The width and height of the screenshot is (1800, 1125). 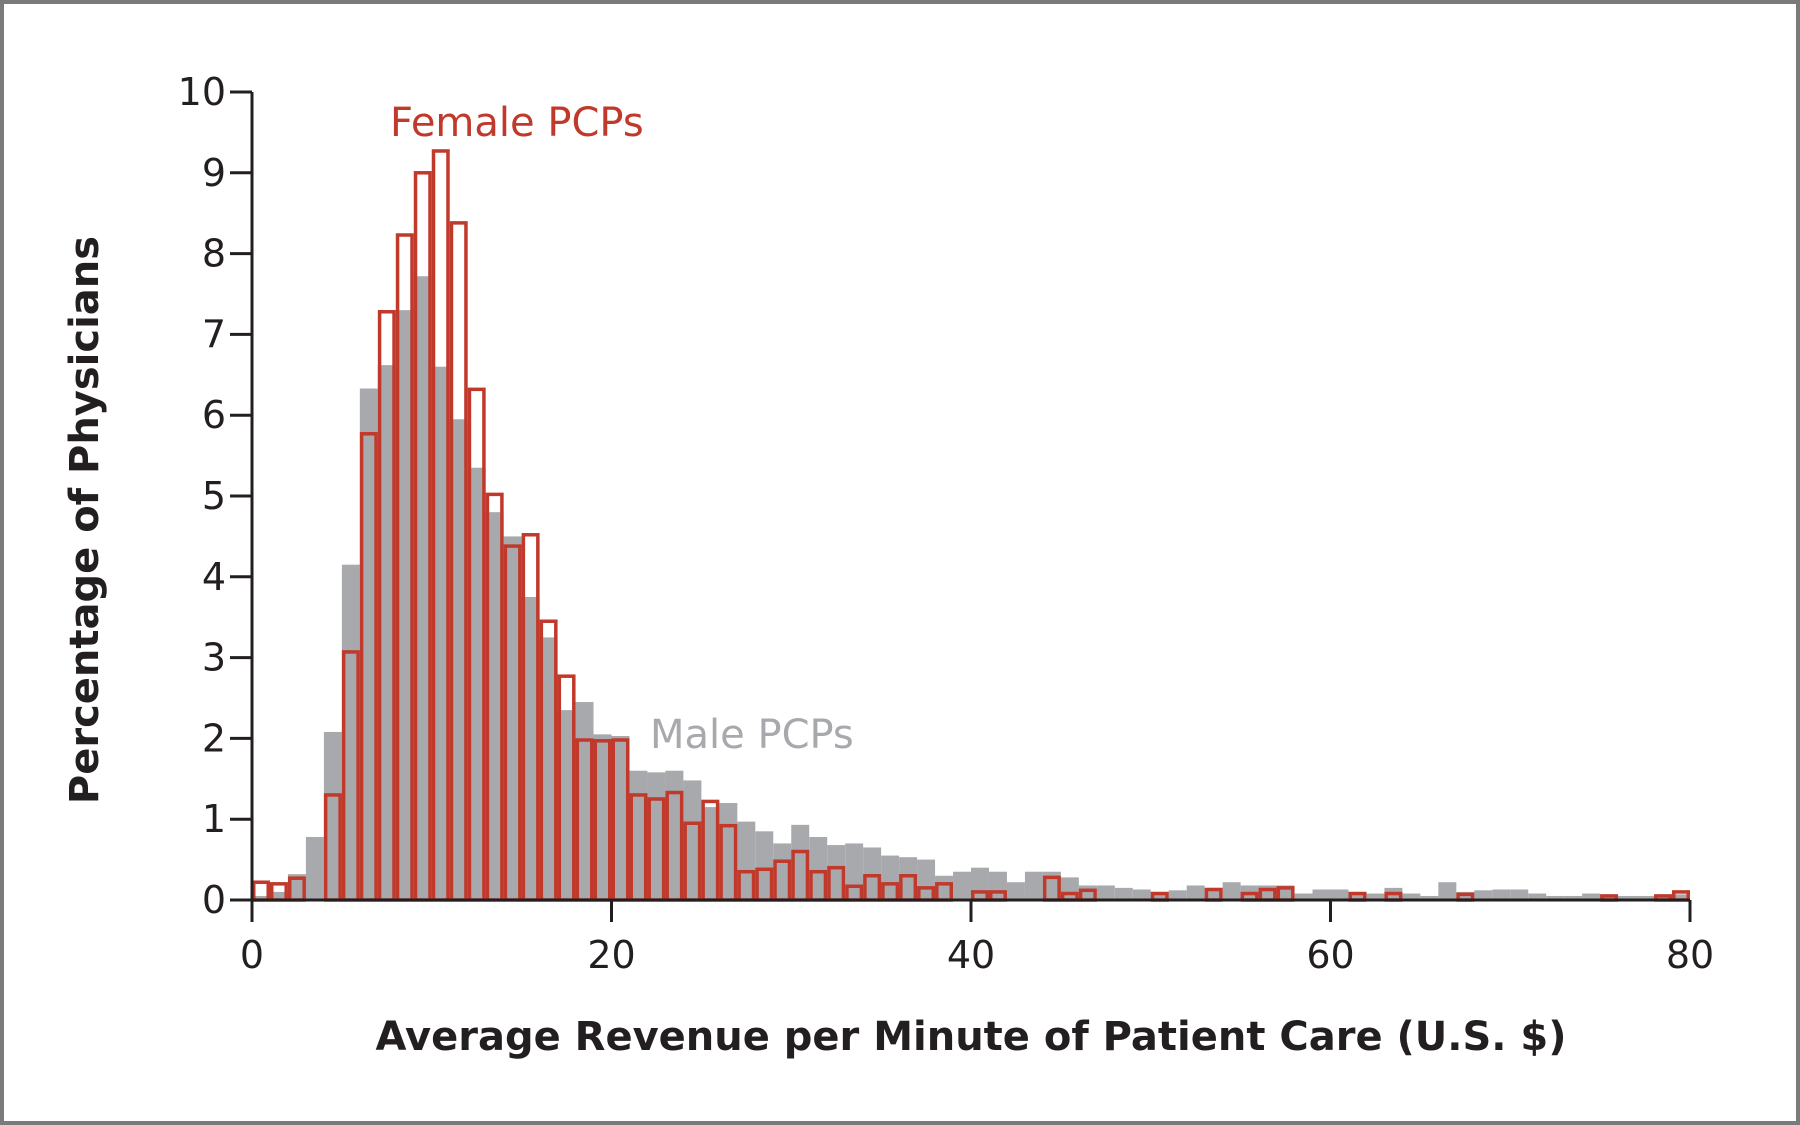 I want to click on y-tick-label: 4, so click(x=214, y=577).